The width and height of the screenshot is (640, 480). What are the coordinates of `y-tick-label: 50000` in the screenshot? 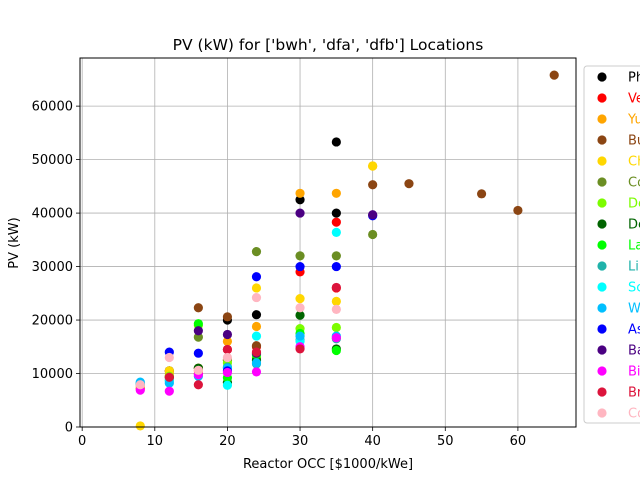 It's located at (52, 160).